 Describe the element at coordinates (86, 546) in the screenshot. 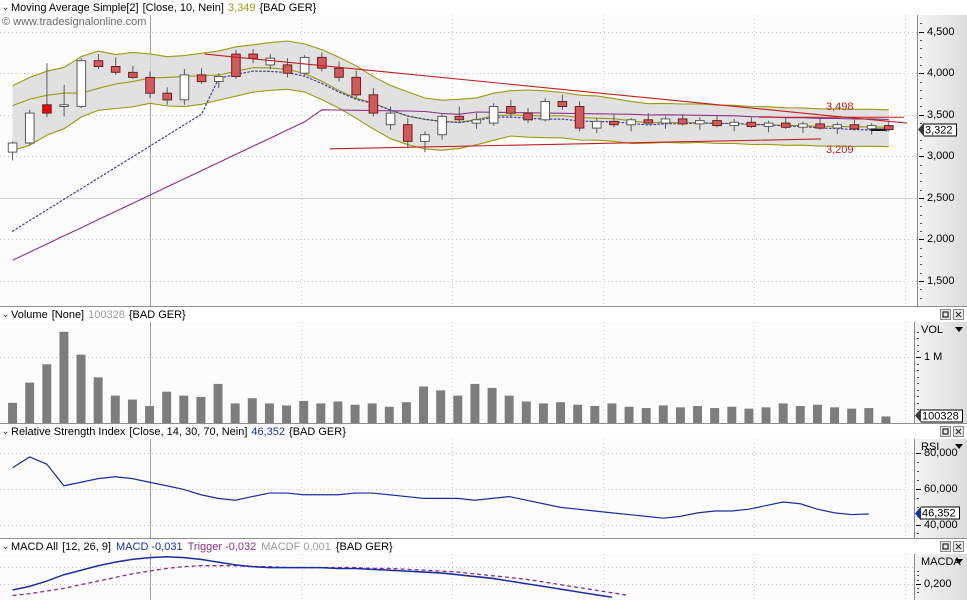

I see `macd-indicator-params: [12, 26, 9]` at that location.